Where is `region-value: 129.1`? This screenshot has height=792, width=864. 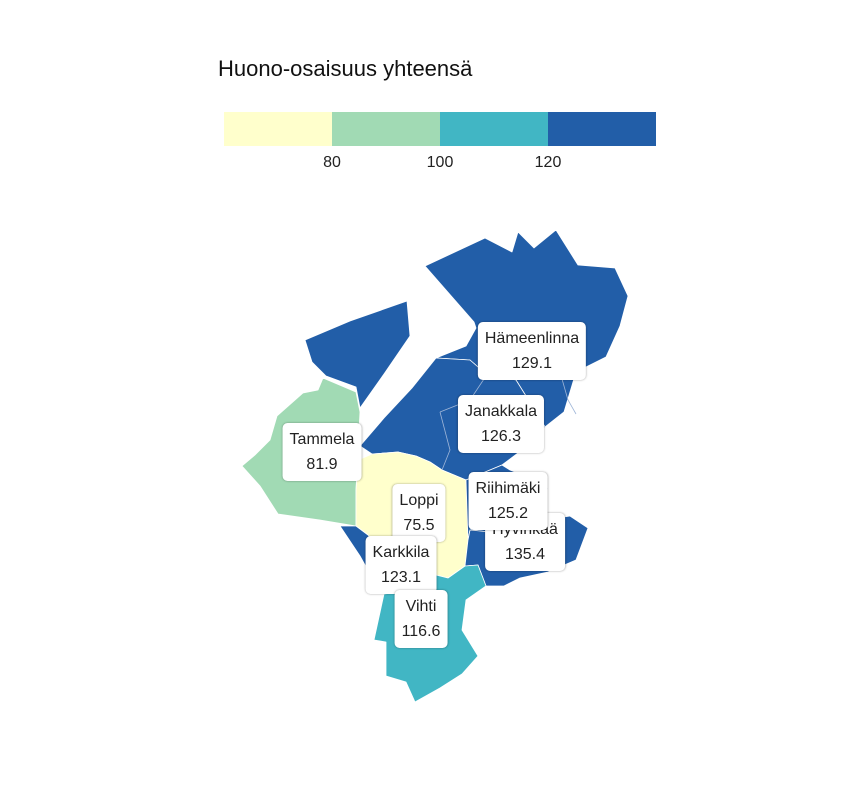
region-value: 129.1 is located at coordinates (532, 363).